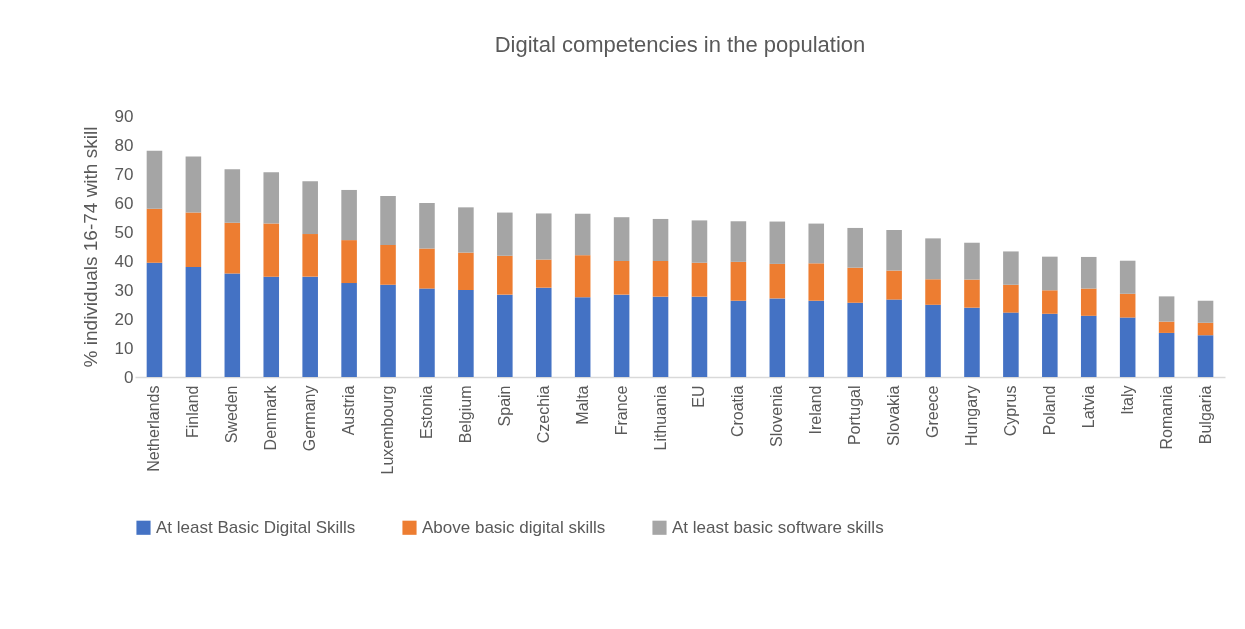 The width and height of the screenshot is (1245, 629). Describe the element at coordinates (465, 414) in the screenshot. I see `x-tick-label: Belgium` at that location.